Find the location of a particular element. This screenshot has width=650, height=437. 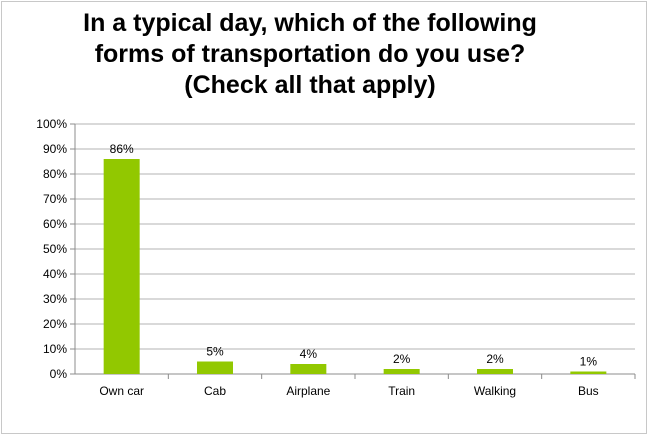

x-tick-label: Walking is located at coordinates (495, 391).